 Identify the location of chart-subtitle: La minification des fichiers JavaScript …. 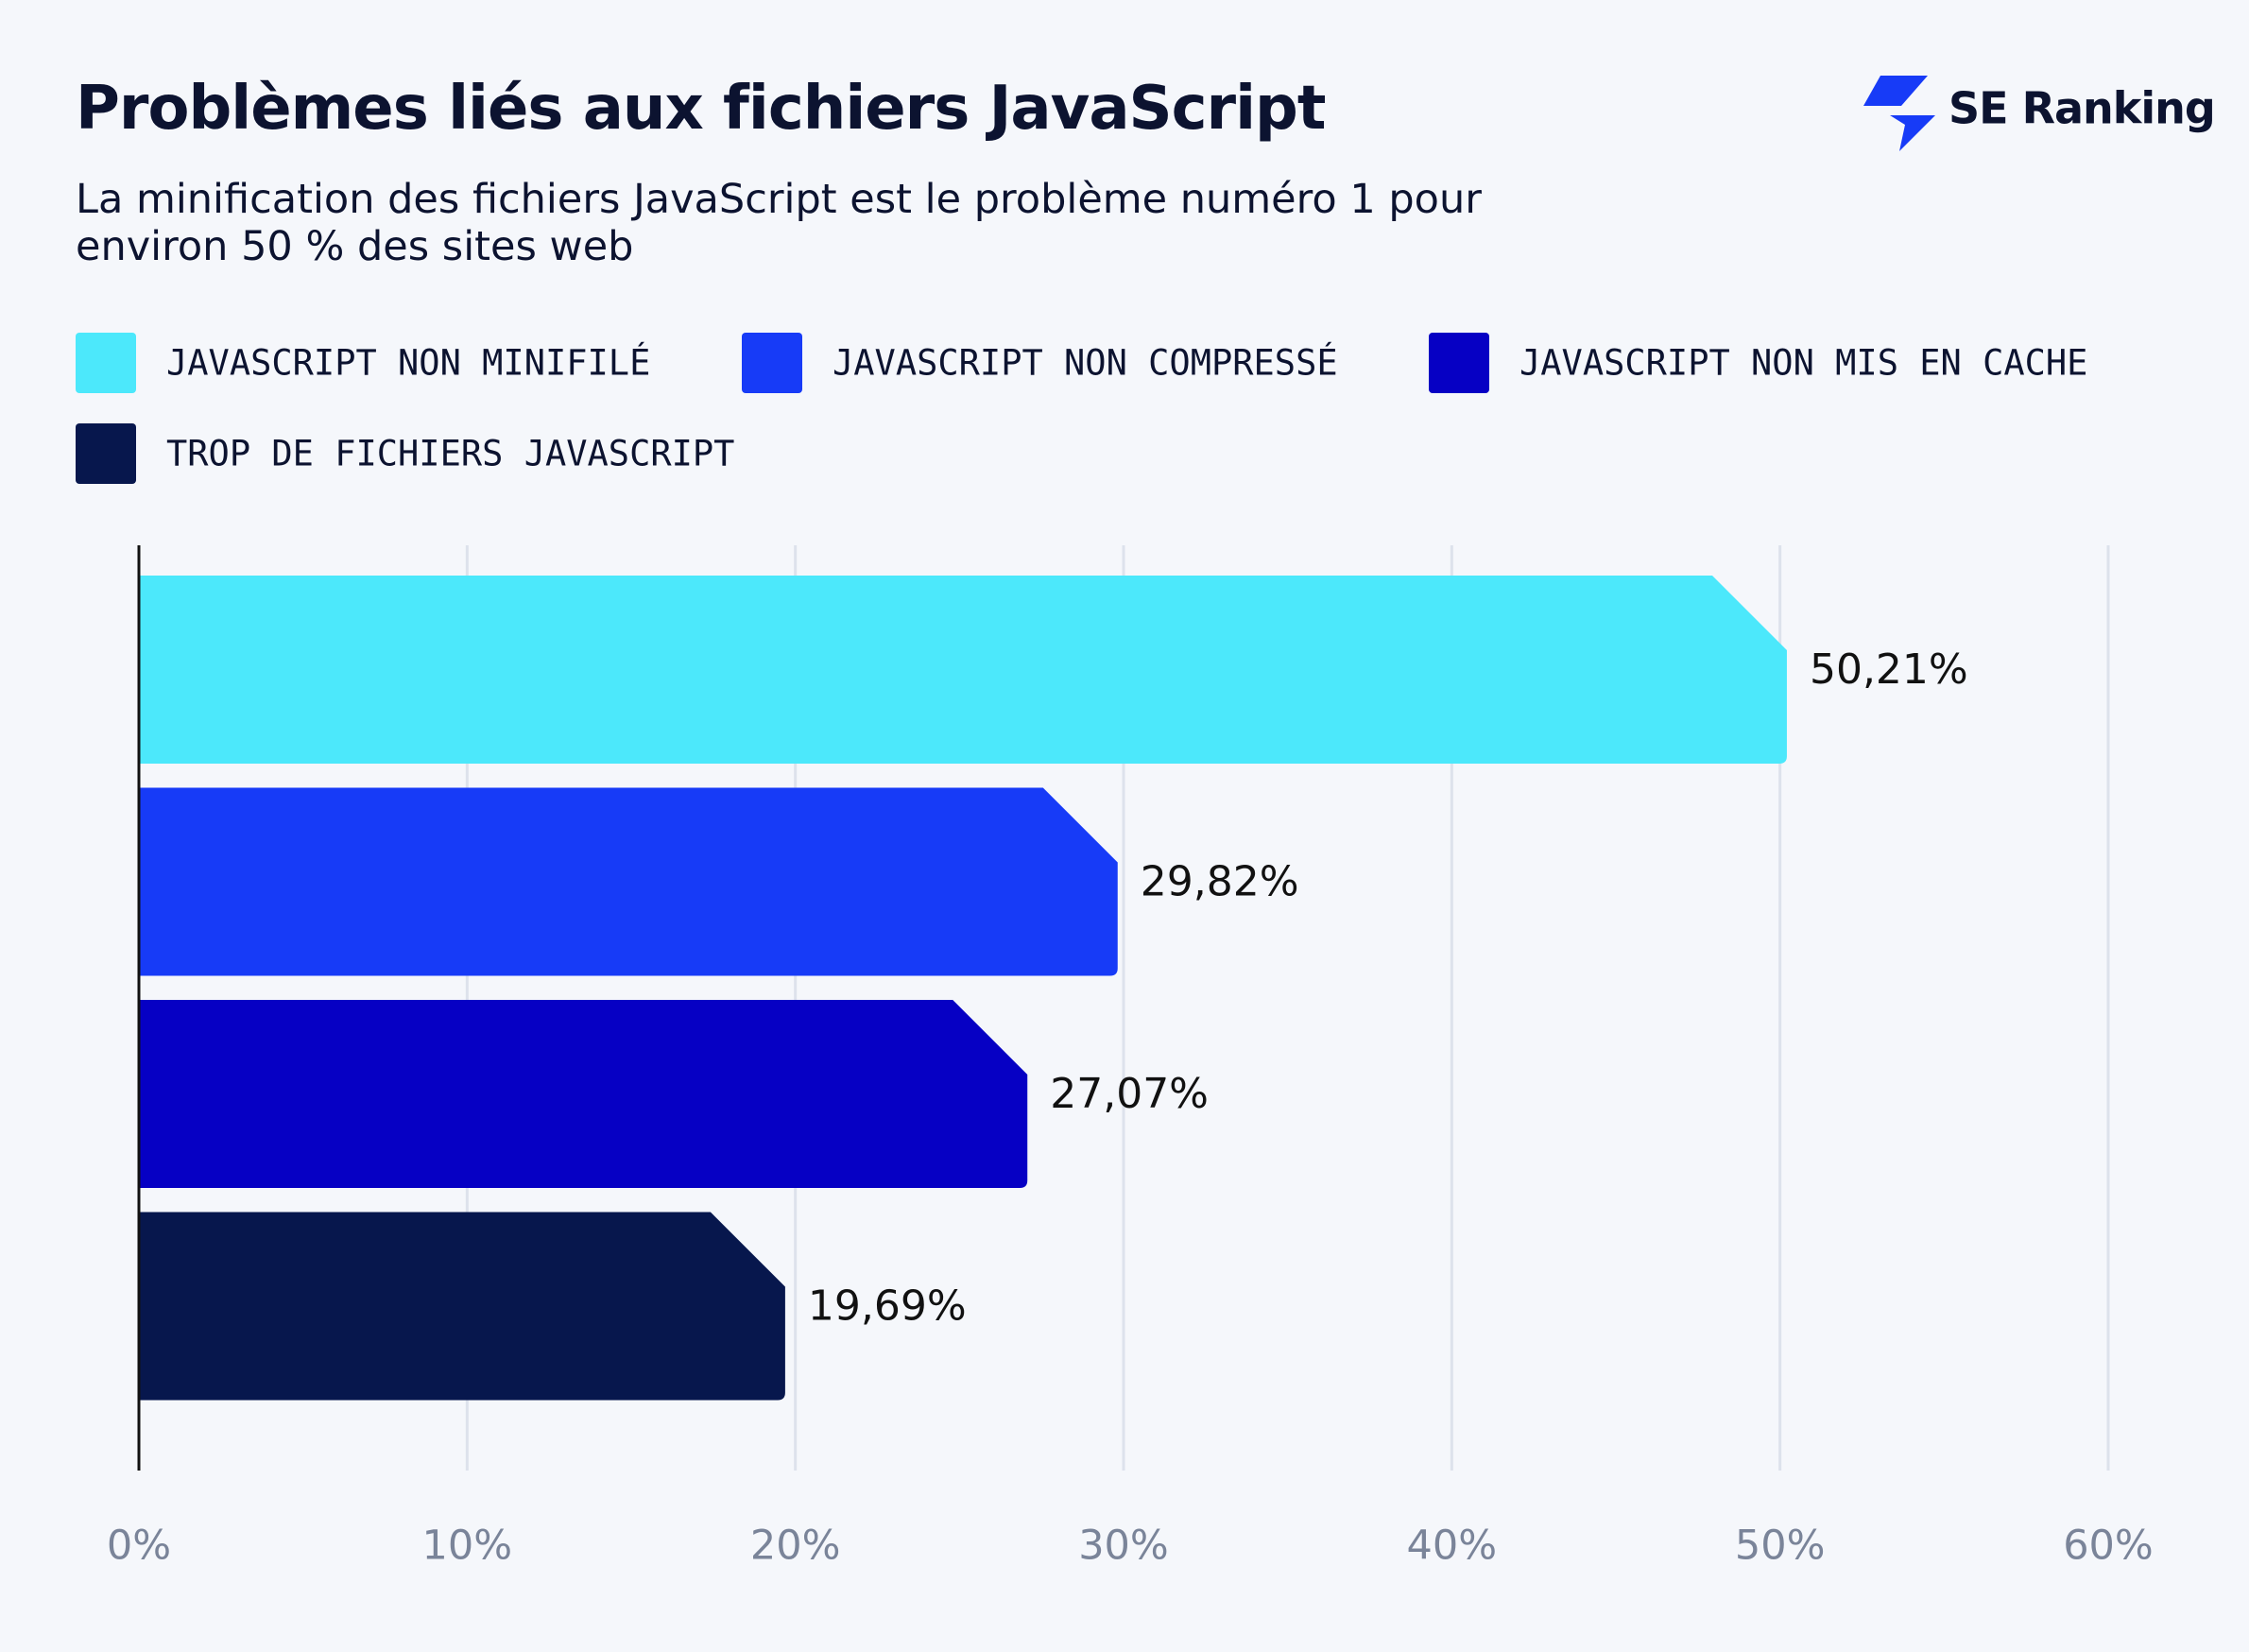
(779, 223).